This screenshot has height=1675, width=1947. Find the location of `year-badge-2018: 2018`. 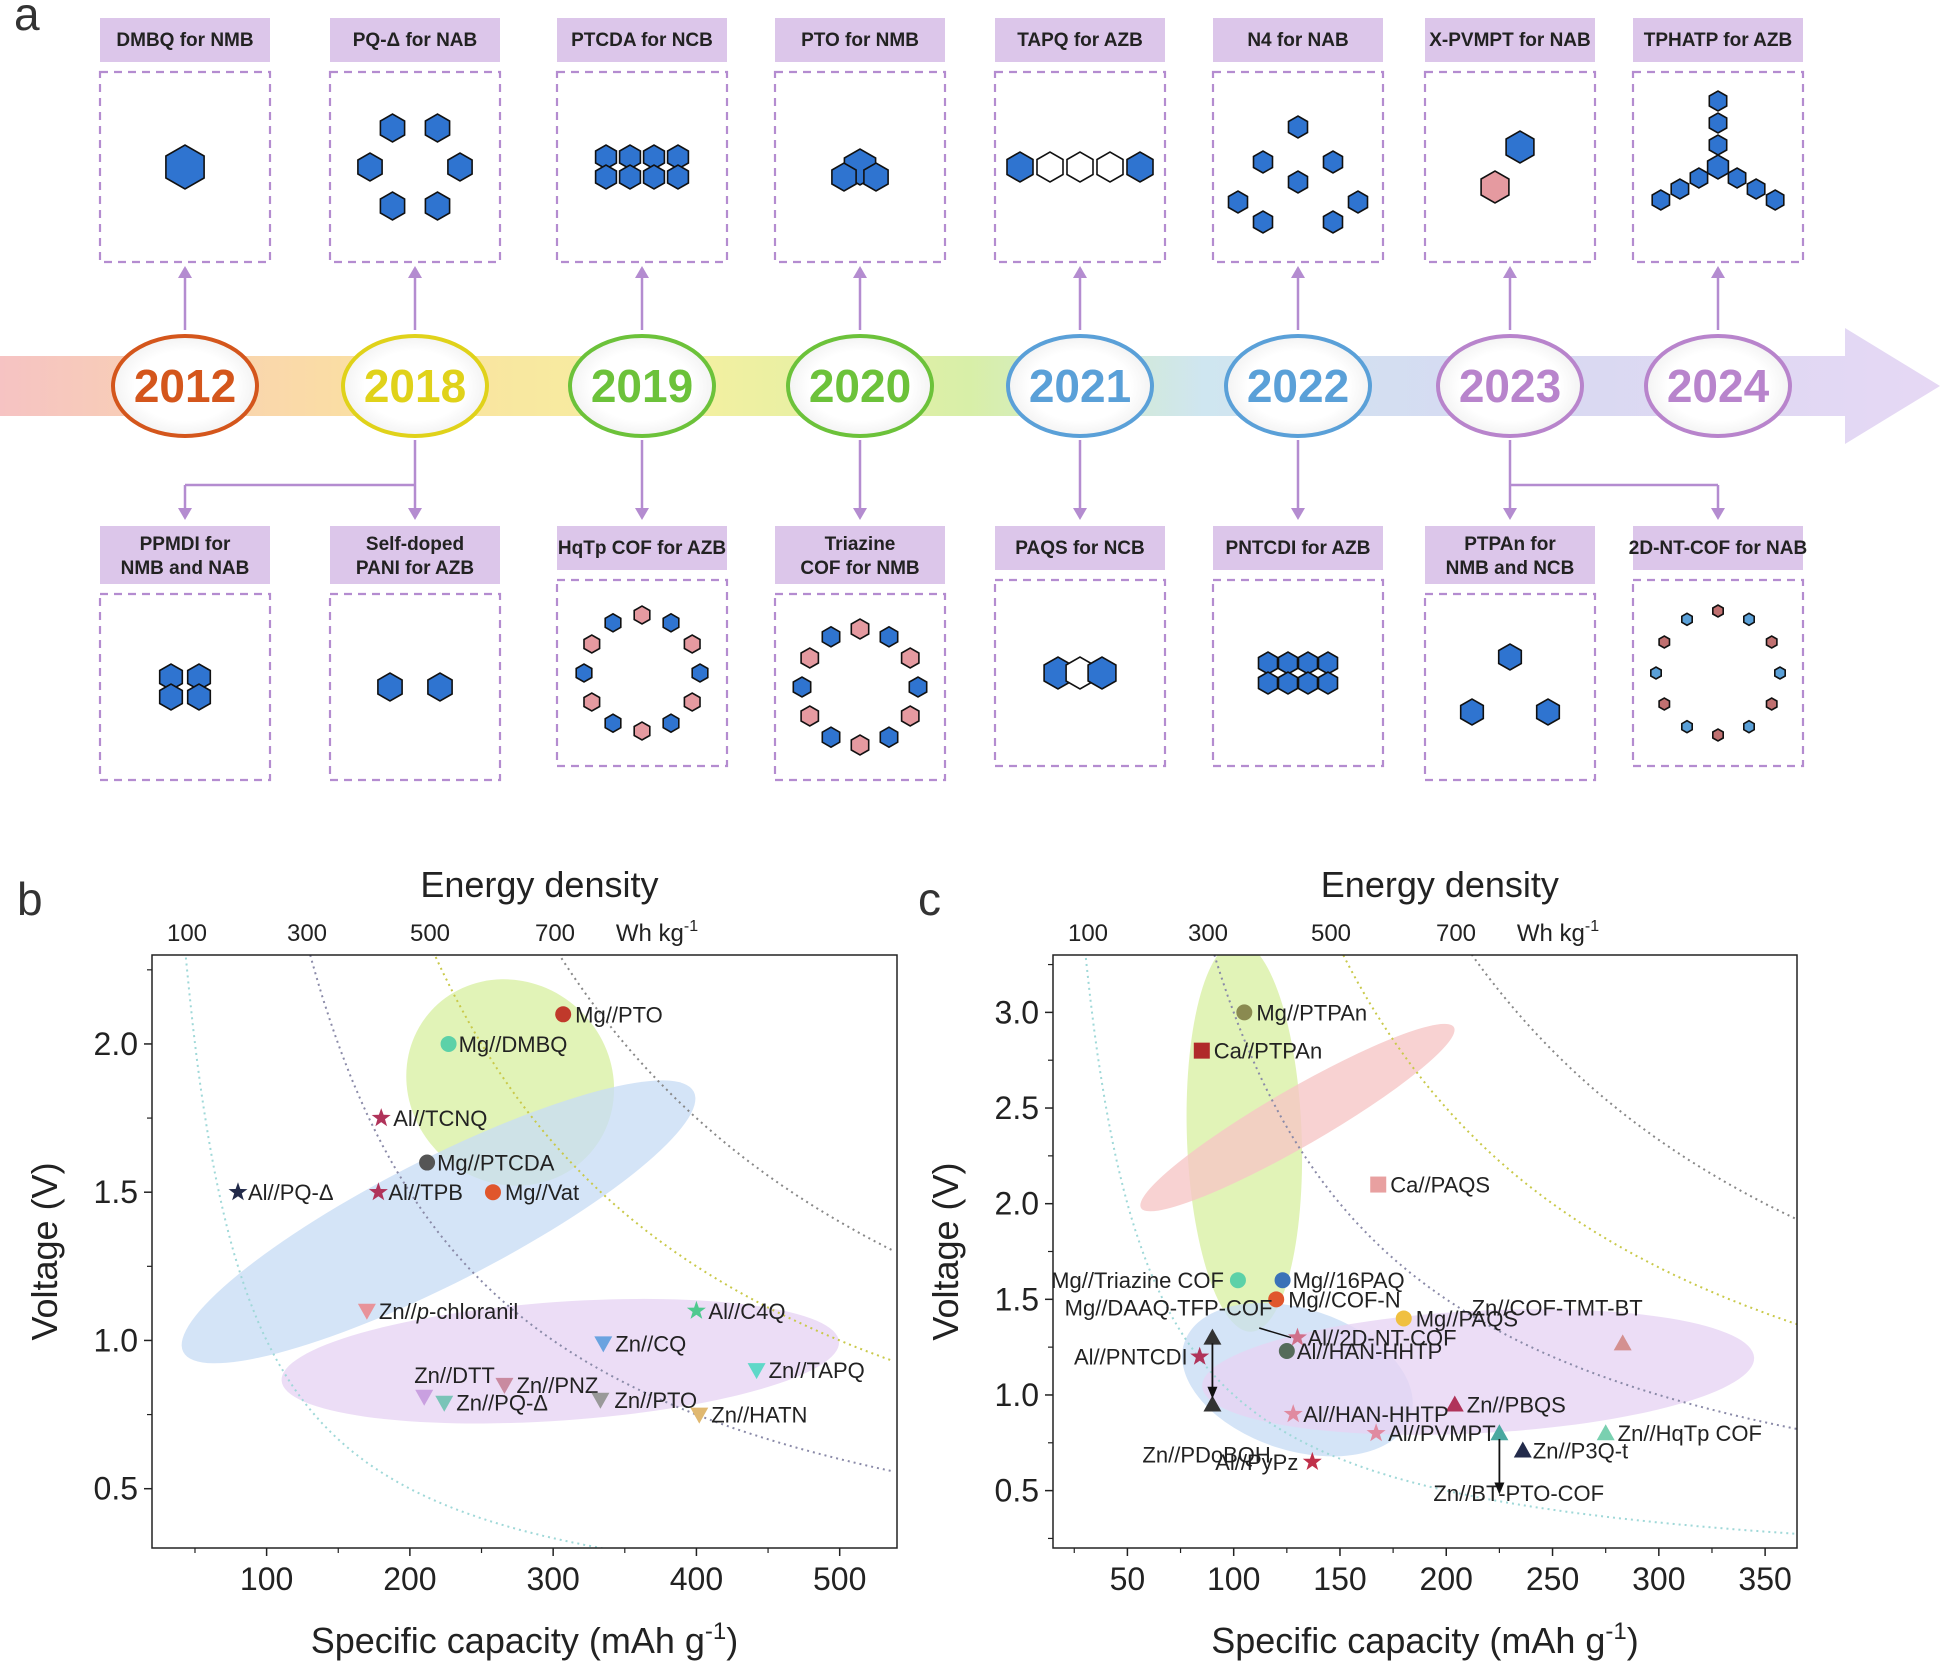

year-badge-2018: 2018 is located at coordinates (415, 386).